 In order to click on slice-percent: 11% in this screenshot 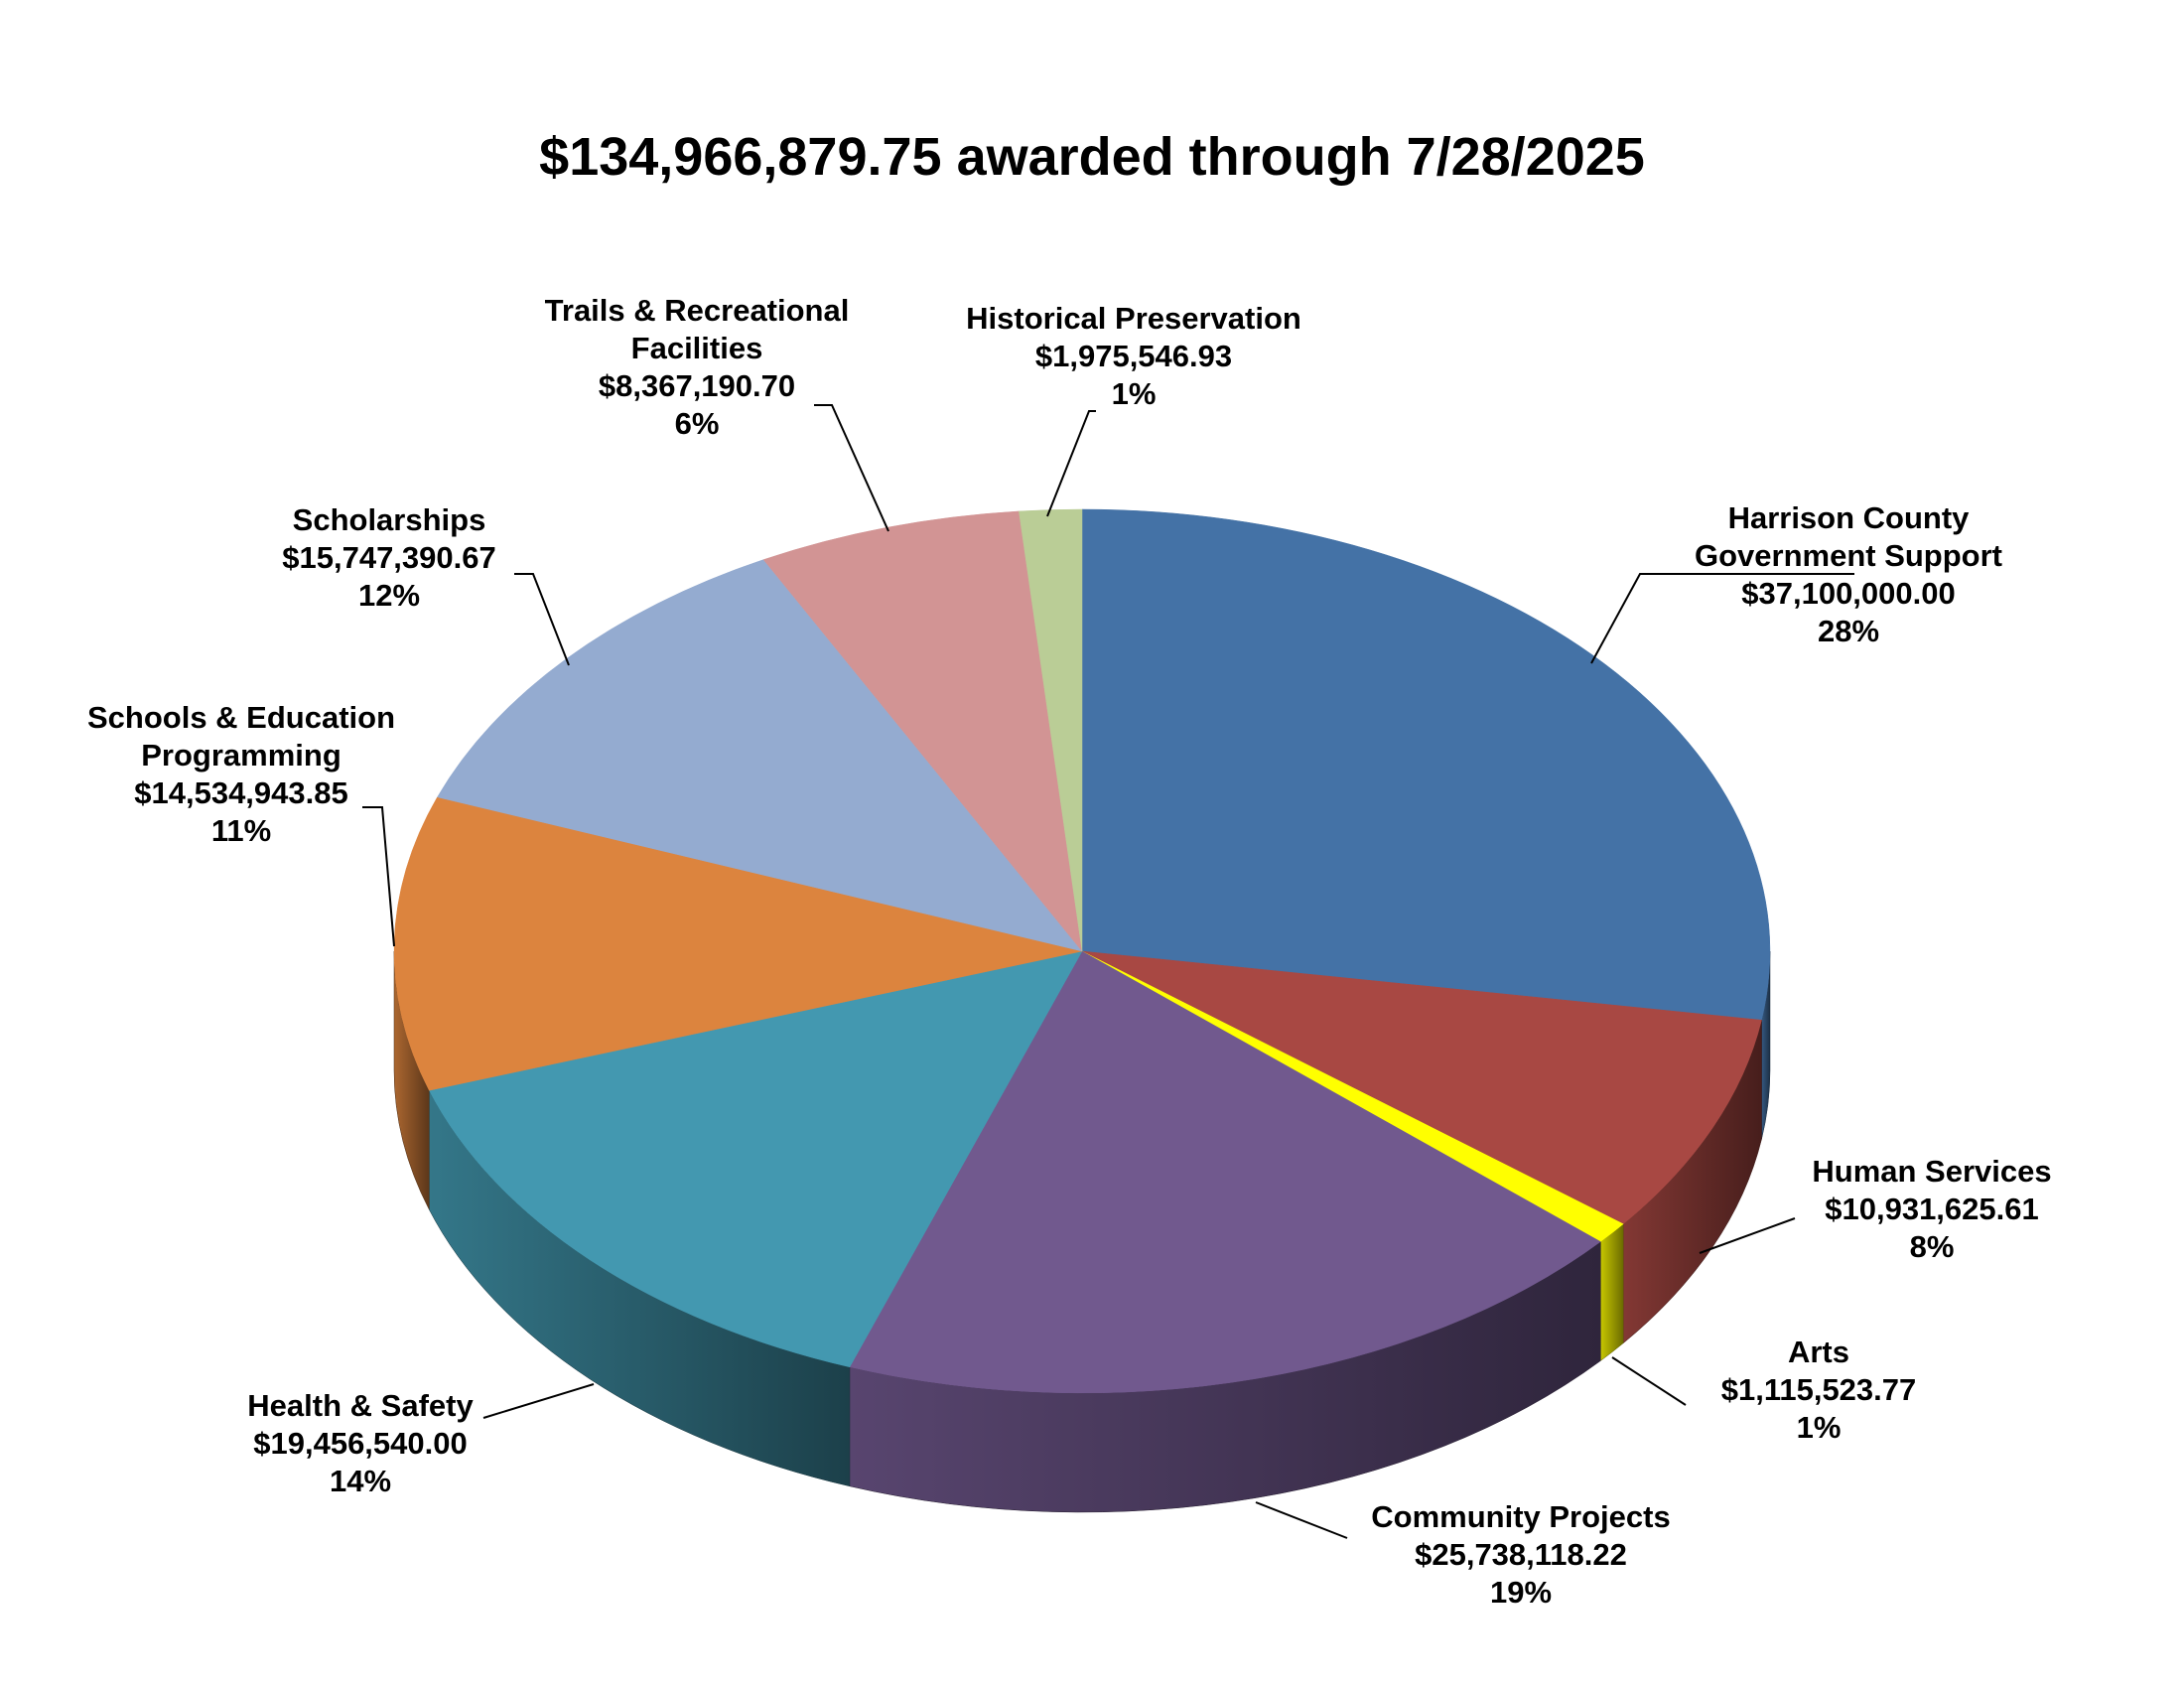, I will do `click(241, 830)`.